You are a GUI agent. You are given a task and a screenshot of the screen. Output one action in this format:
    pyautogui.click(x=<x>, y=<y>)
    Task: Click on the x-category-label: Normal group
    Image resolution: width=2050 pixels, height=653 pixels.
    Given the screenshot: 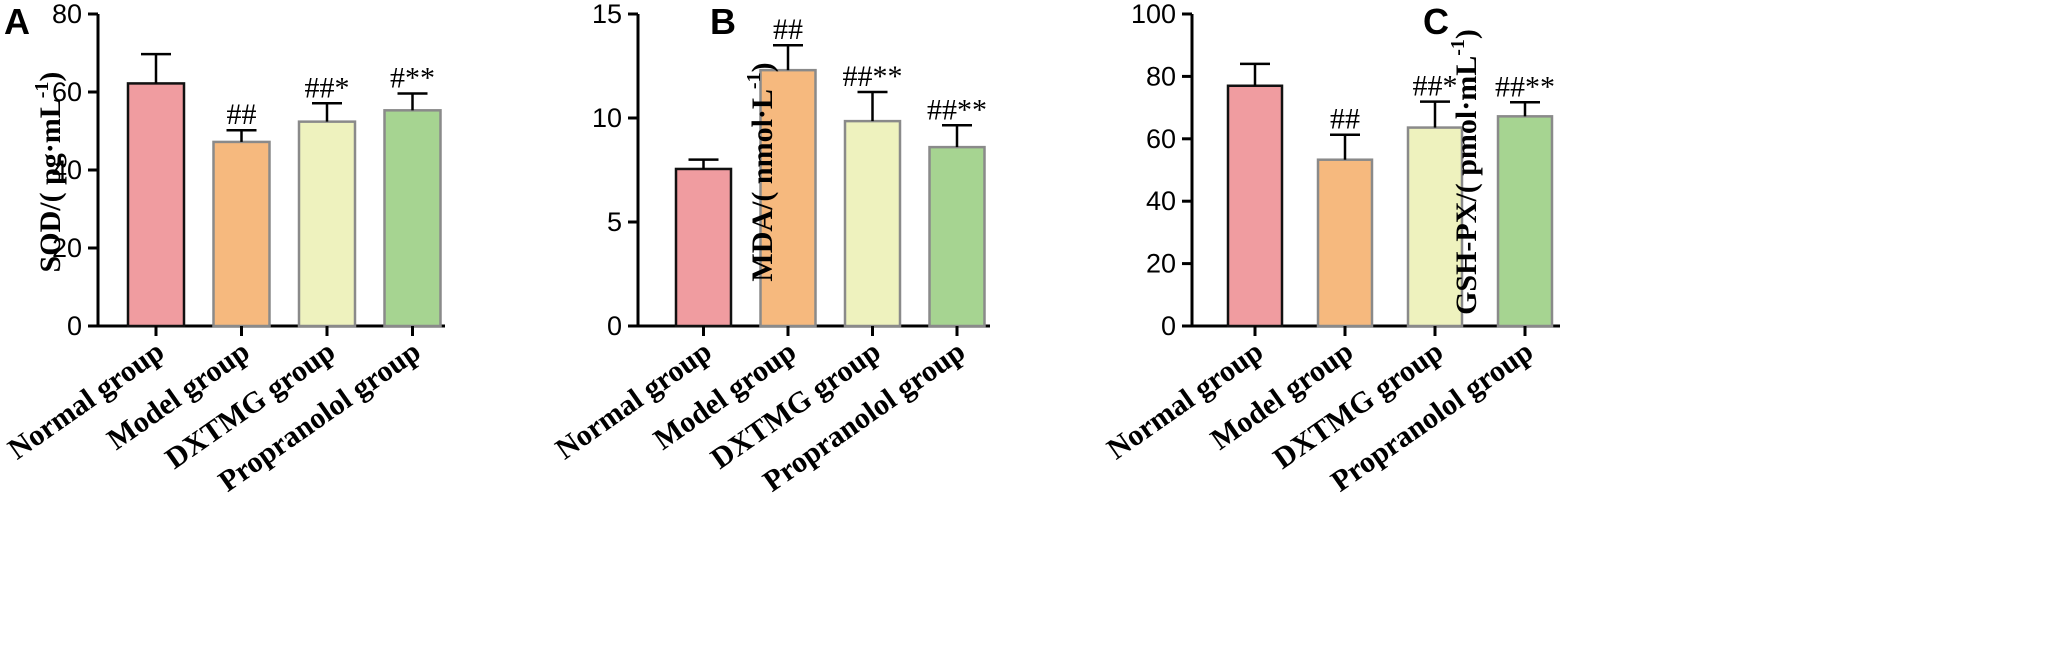 What is the action you would take?
    pyautogui.click(x=1185, y=400)
    